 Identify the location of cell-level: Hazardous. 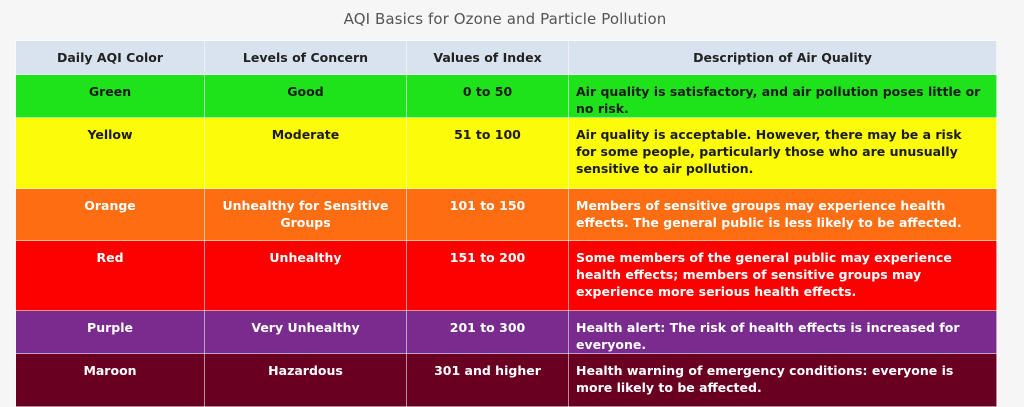
(305, 380).